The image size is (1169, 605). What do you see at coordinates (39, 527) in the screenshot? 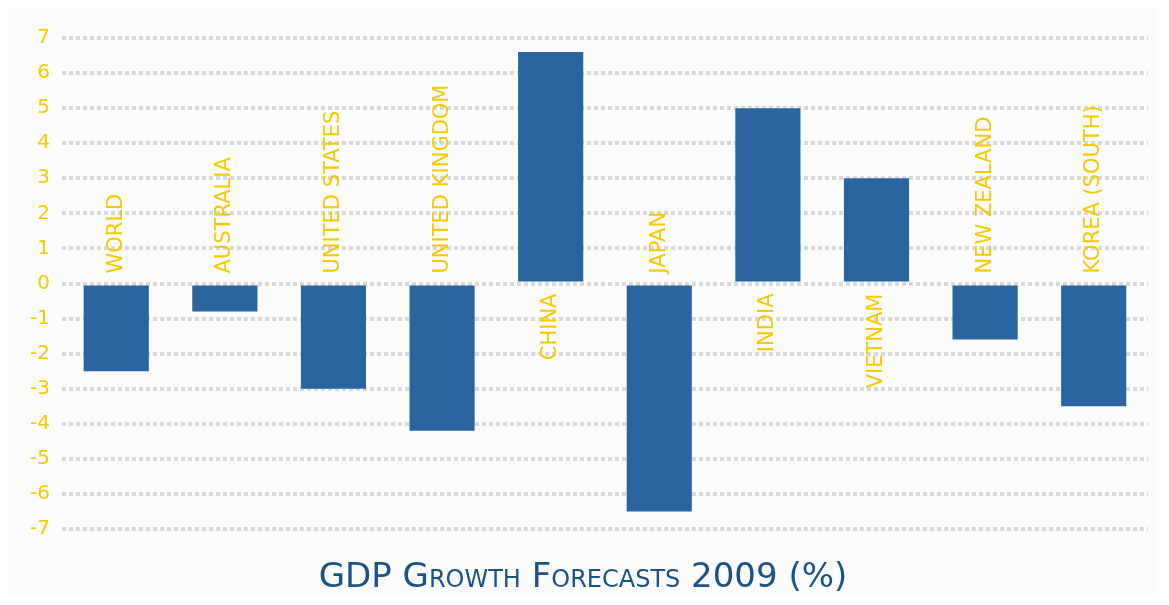
I see `y-tick-label: -7` at bounding box center [39, 527].